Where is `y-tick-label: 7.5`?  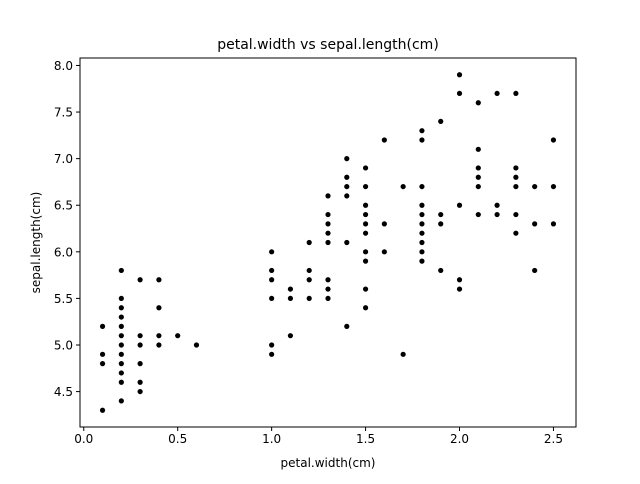 y-tick-label: 7.5 is located at coordinates (63, 113).